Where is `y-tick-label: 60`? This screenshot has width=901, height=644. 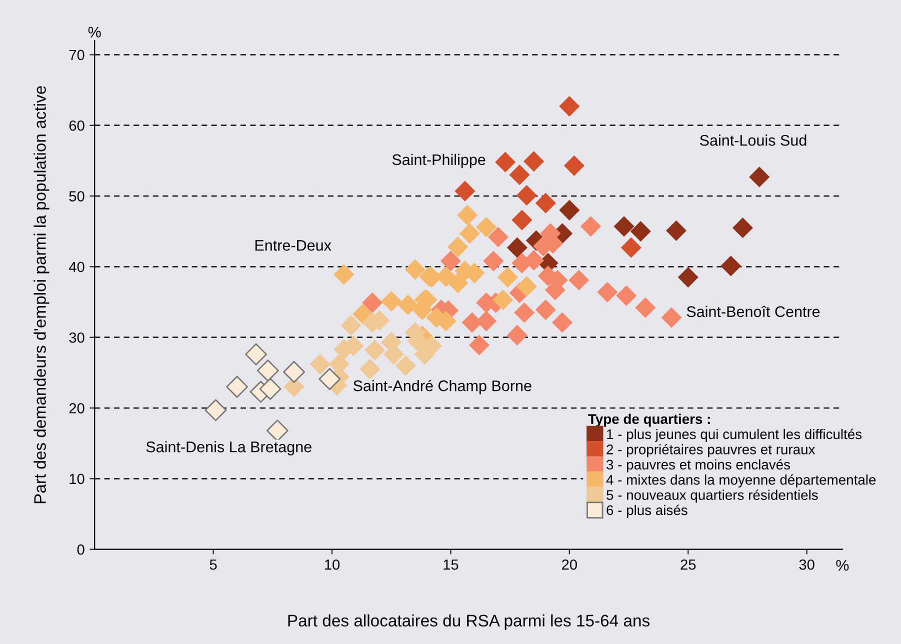
y-tick-label: 60 is located at coordinates (76, 125).